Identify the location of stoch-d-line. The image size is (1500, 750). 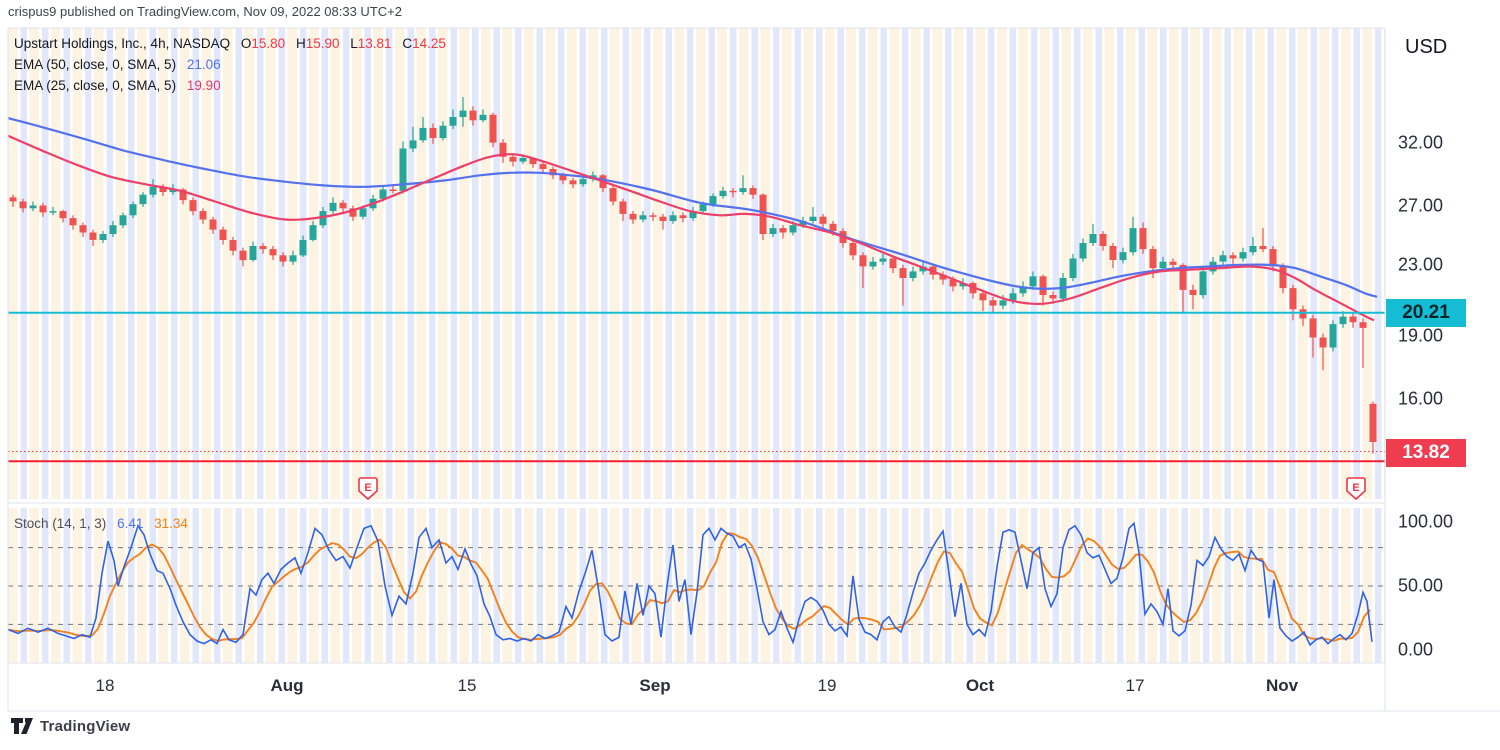
(689, 587).